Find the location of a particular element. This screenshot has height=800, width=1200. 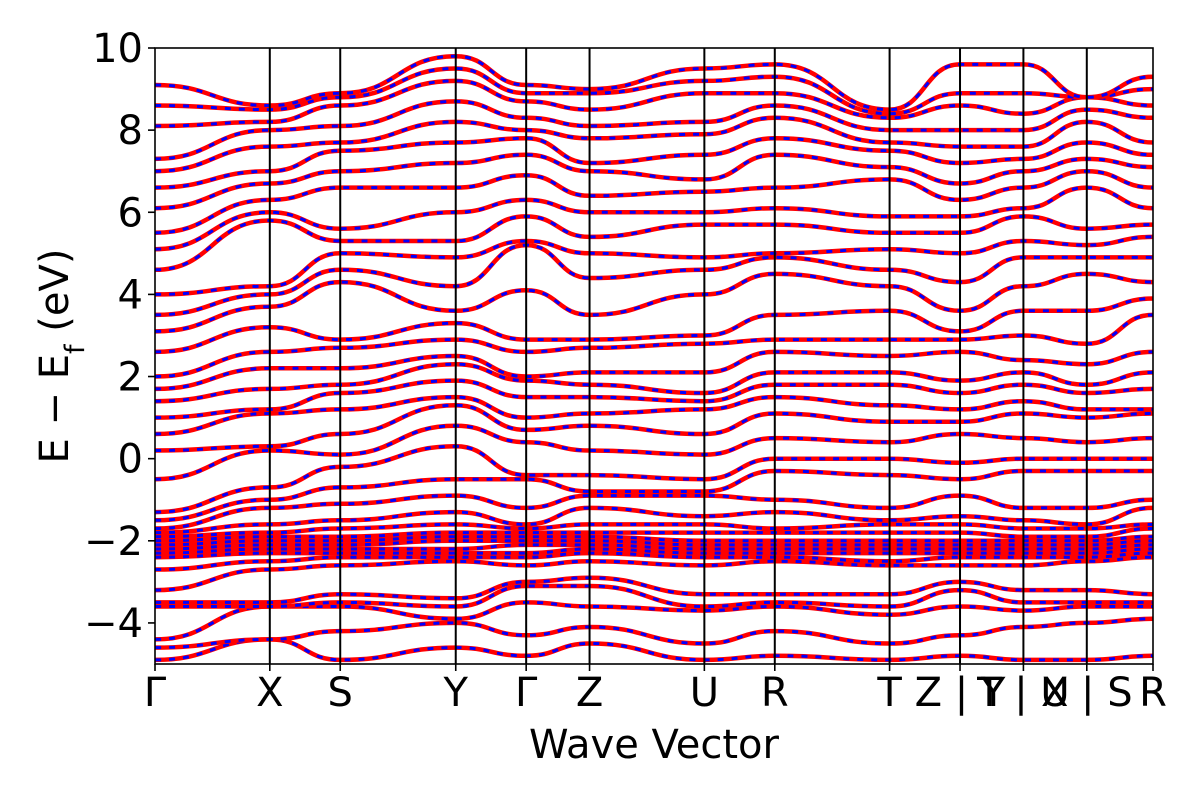

y-axis-label: E − Ef (eV) is located at coordinates (61, 356).